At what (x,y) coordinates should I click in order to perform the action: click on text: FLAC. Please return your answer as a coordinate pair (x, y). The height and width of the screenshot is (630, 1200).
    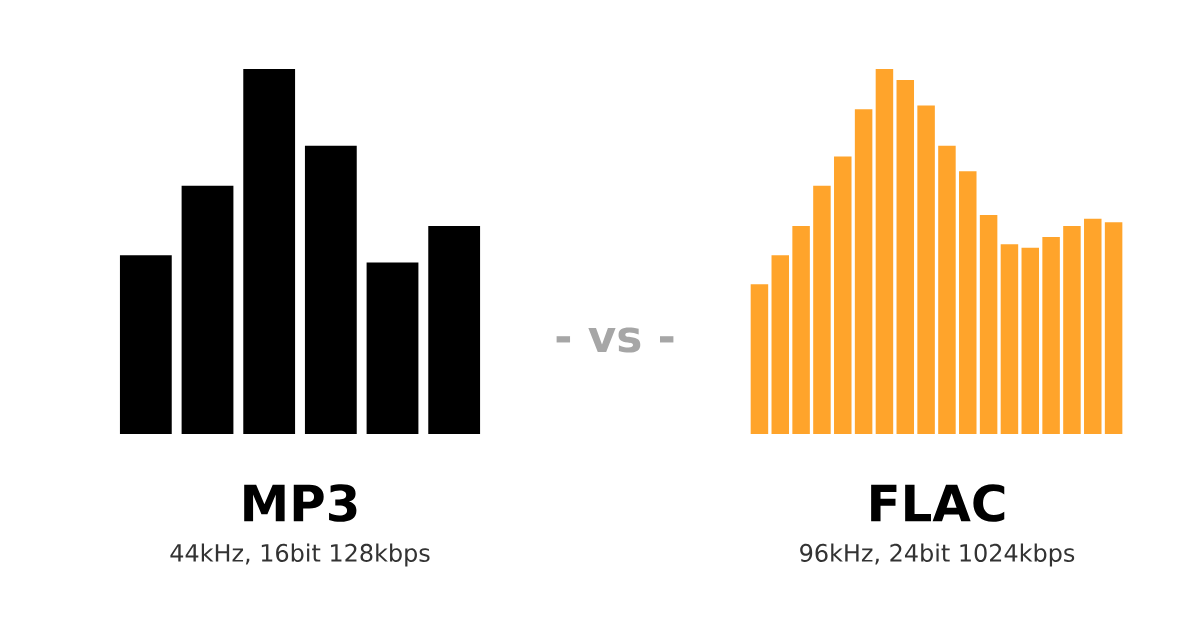
    Looking at the image, I should click on (938, 503).